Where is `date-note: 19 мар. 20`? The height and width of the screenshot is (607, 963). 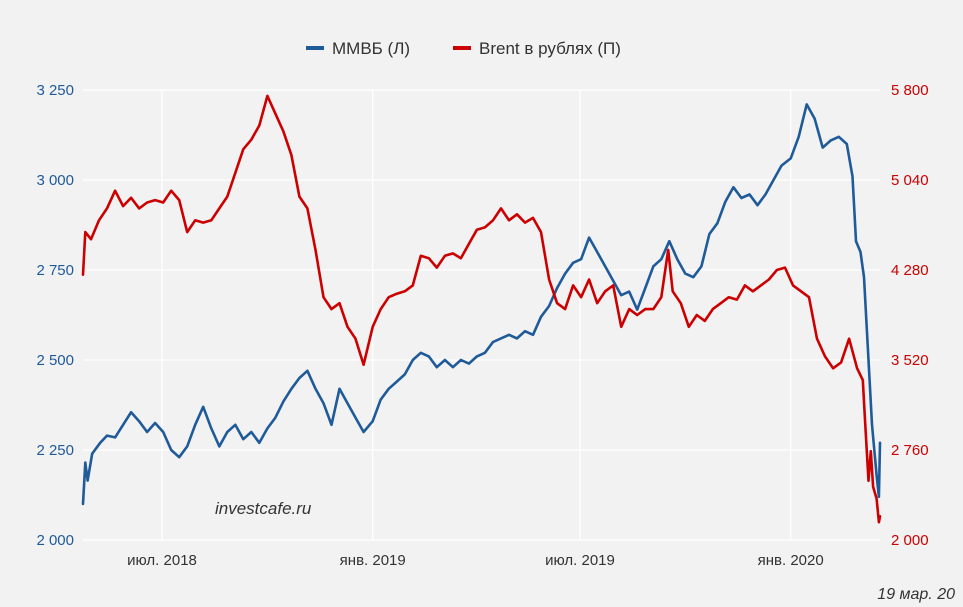
date-note: 19 мар. 20 is located at coordinates (916, 594).